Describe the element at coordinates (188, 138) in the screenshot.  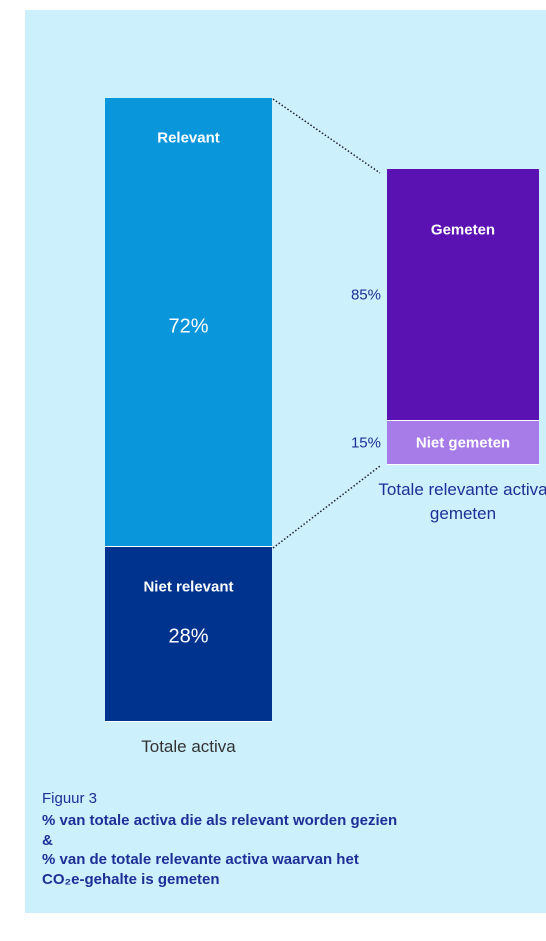
I see `segment-name: Relevant` at that location.